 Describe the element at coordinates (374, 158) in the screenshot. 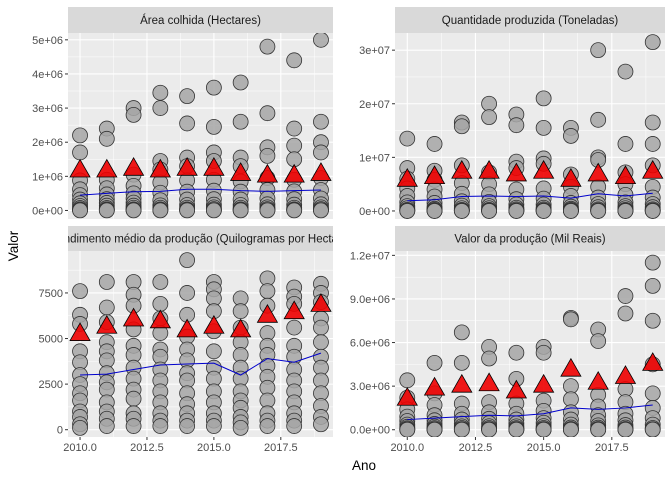

I see `y-tick-label: 1e+07` at that location.